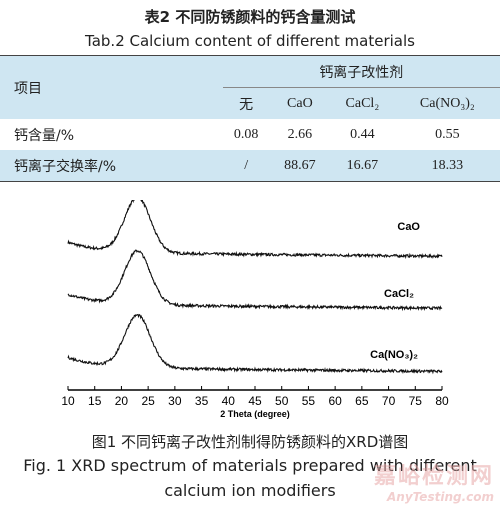 This screenshot has width=500, height=508. I want to click on watermark: 嘉峪检测网 AnyTesting.com, so click(434, 481).